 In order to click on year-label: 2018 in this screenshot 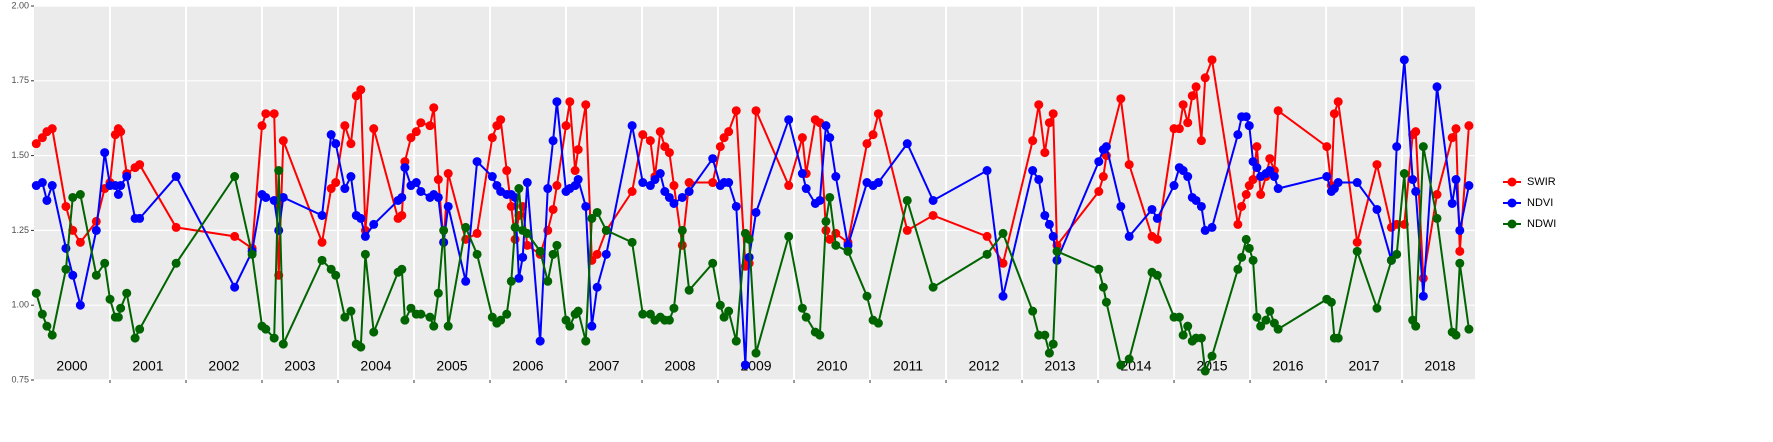, I will do `click(1439, 366)`.